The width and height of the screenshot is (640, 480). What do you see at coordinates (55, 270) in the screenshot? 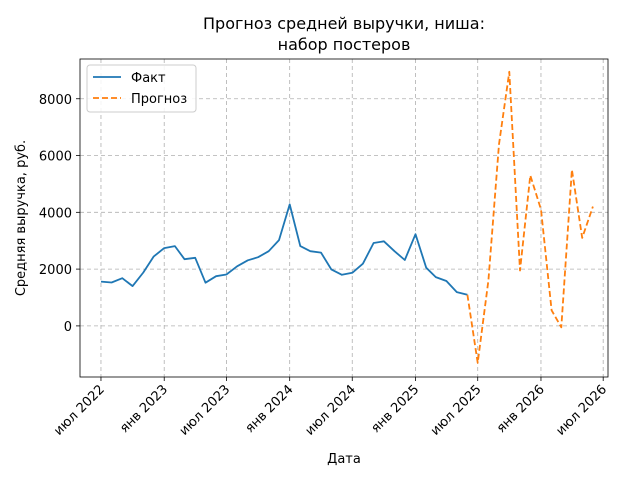
I see `y-tick-label: 2000` at bounding box center [55, 270].